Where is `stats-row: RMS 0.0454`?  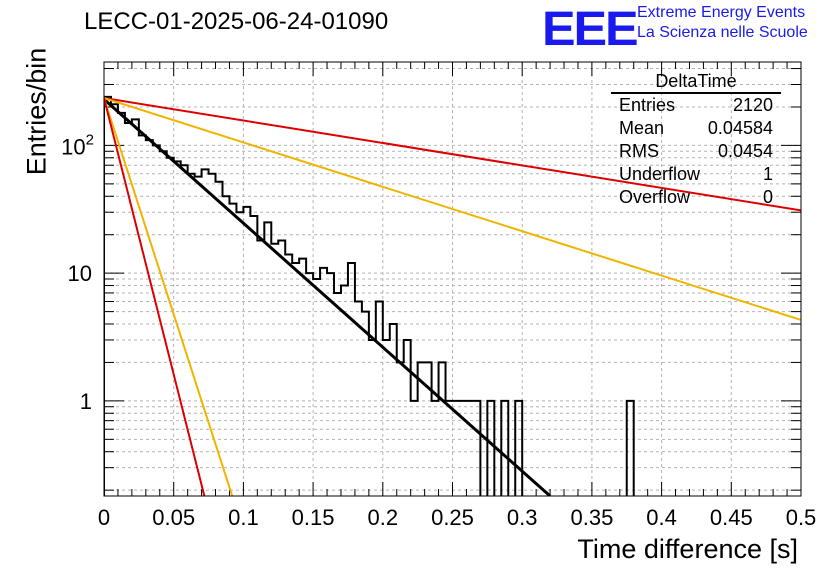
stats-row: RMS 0.0454 is located at coordinates (696, 151).